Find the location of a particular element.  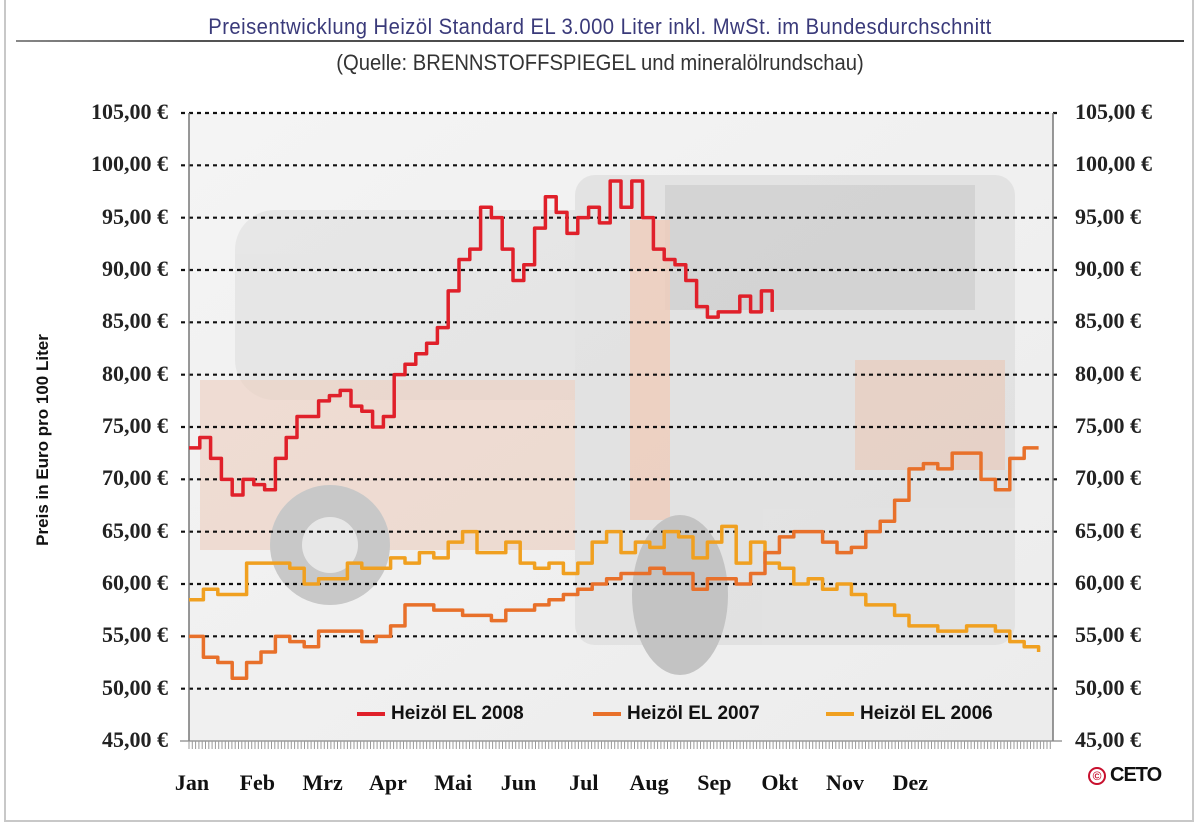

title-divider is located at coordinates (600, 41).